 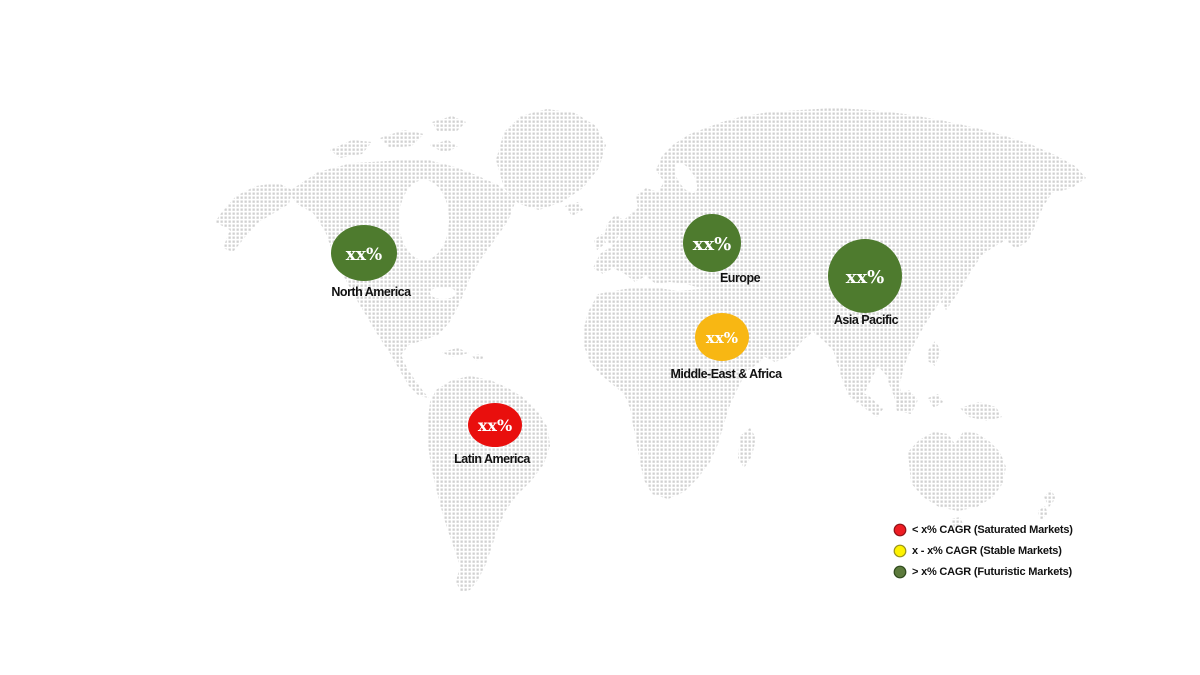 I want to click on legend-dot-yellow-icon, so click(x=900, y=551).